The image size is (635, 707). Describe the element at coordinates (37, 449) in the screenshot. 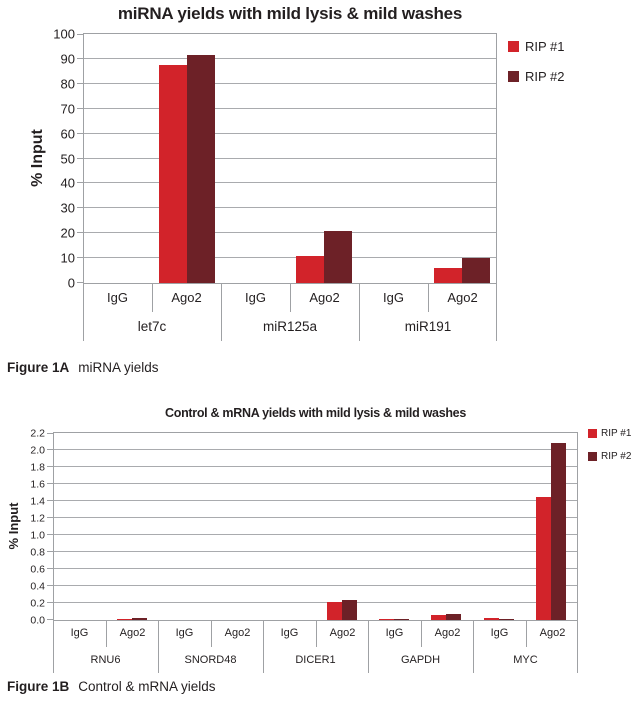

I see `y-axis-tick-label: 2.0` at that location.